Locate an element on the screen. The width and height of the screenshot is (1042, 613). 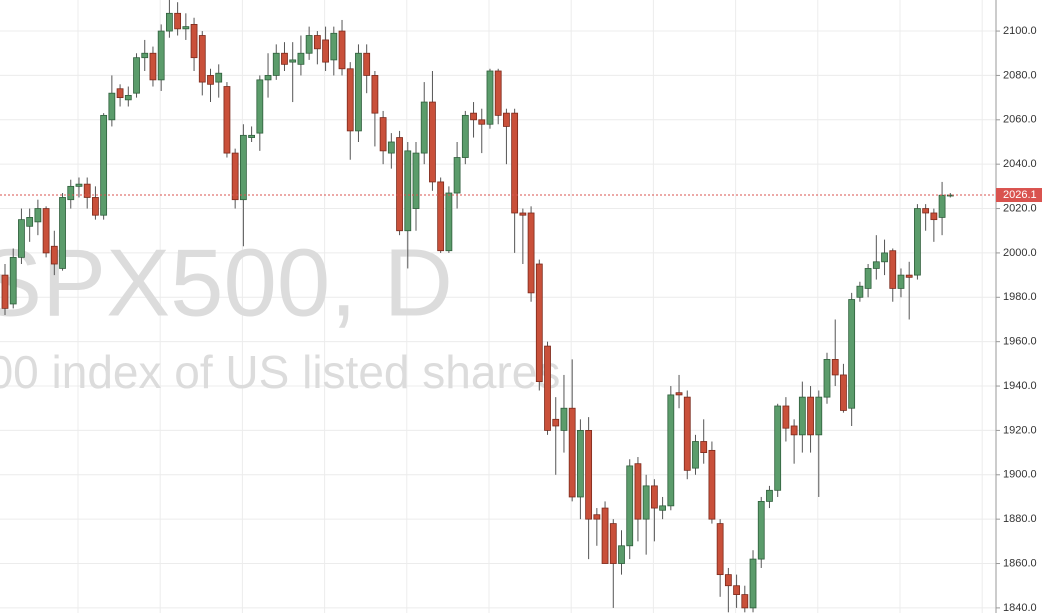
y-tick-label: 2100.0 is located at coordinates (1020, 31).